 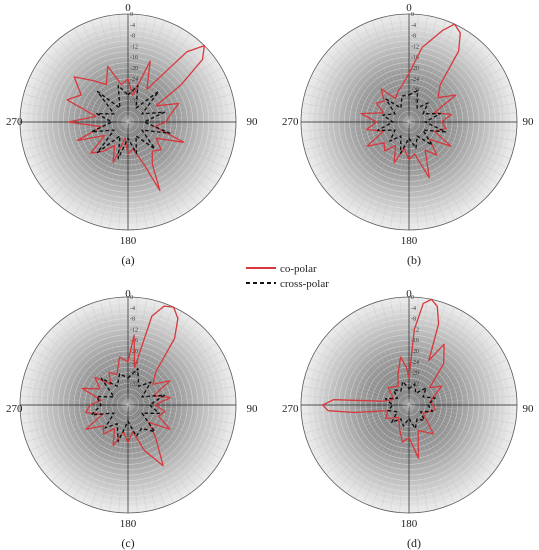 What do you see at coordinates (415, 330) in the screenshot?
I see `radial-tick-label: -12` at bounding box center [415, 330].